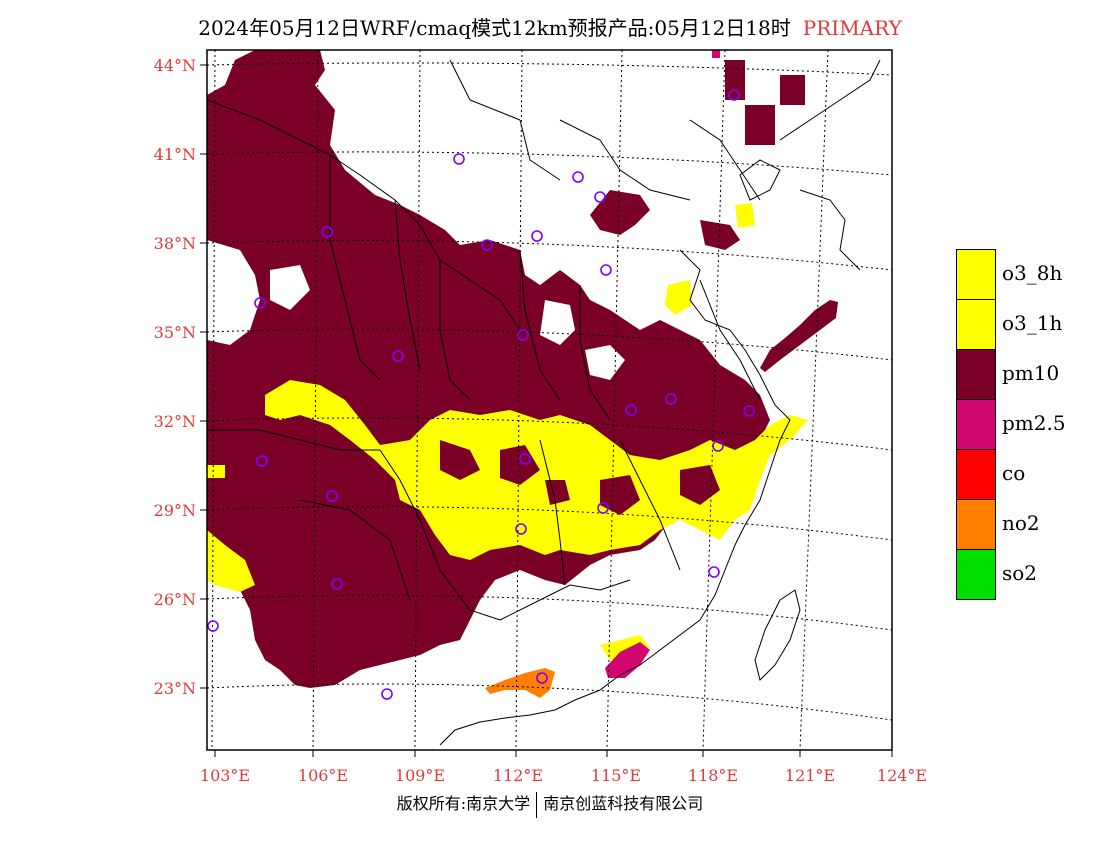  What do you see at coordinates (174, 421) in the screenshot?
I see `lat-label: 32°N` at bounding box center [174, 421].